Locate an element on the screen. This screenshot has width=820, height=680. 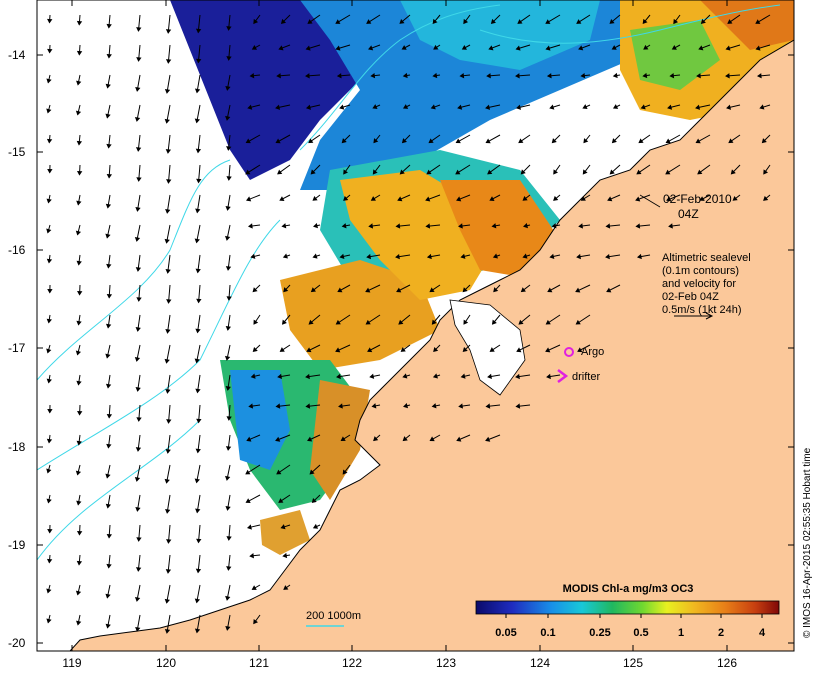
y-tick-label: -20 is located at coordinates (17, 643).